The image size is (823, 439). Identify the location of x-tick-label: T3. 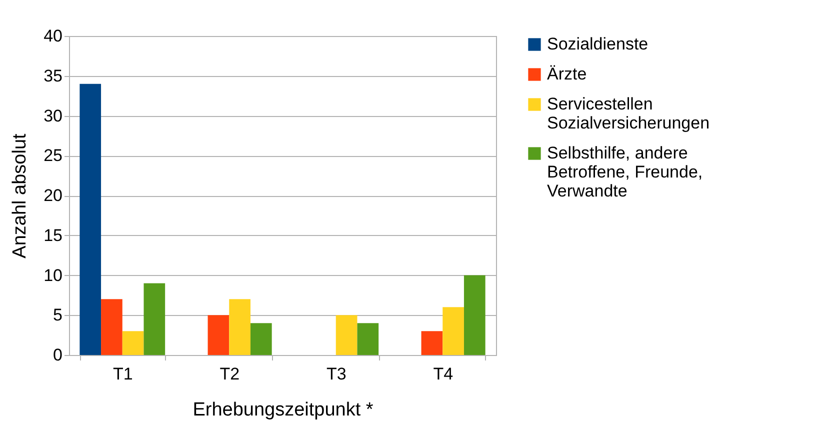
(336, 374).